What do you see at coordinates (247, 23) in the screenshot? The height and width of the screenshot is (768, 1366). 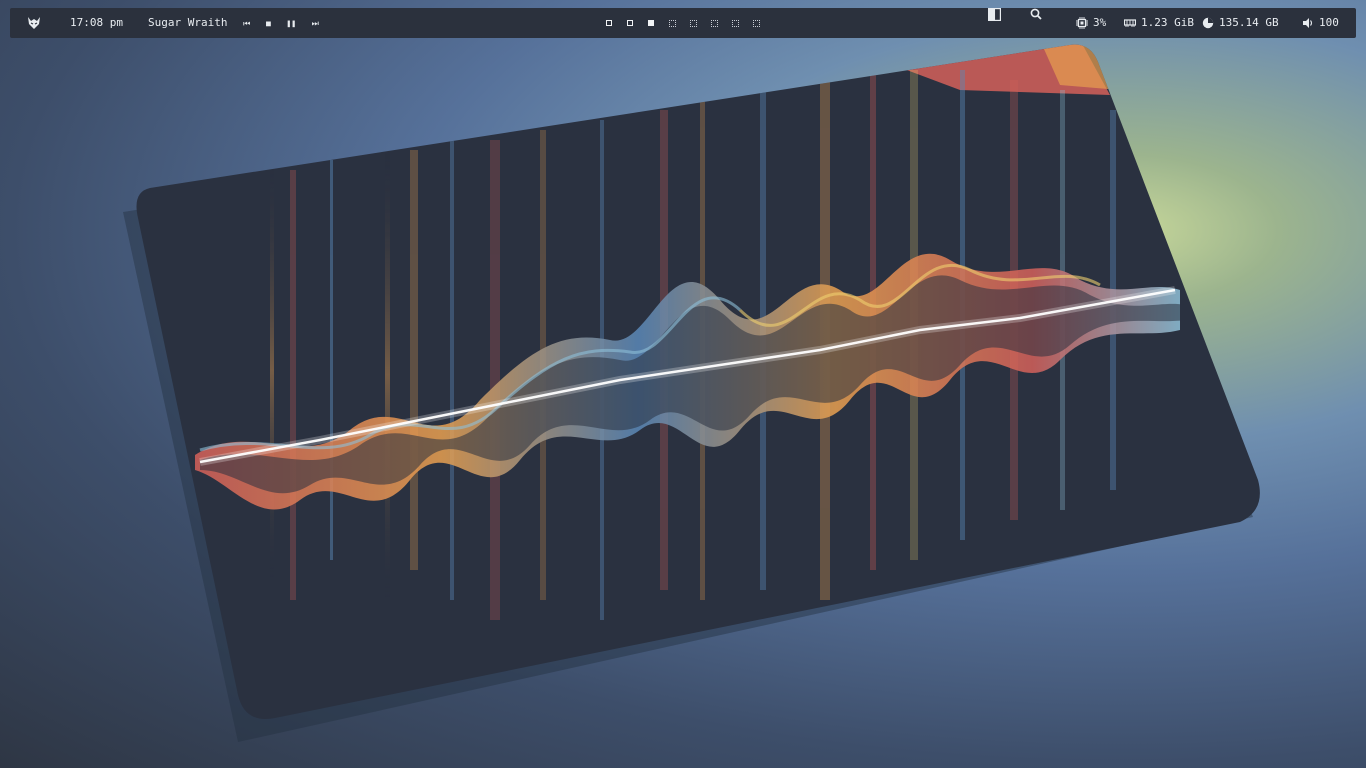 I see `previous-icon: ⏮` at bounding box center [247, 23].